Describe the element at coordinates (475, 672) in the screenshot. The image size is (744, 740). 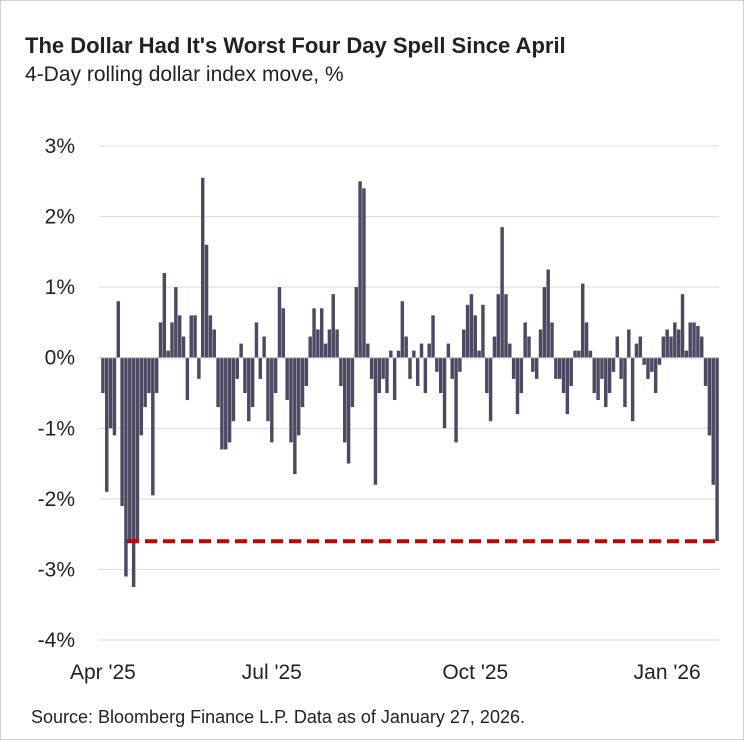
I see `x-tick-label: Oct '25` at that location.